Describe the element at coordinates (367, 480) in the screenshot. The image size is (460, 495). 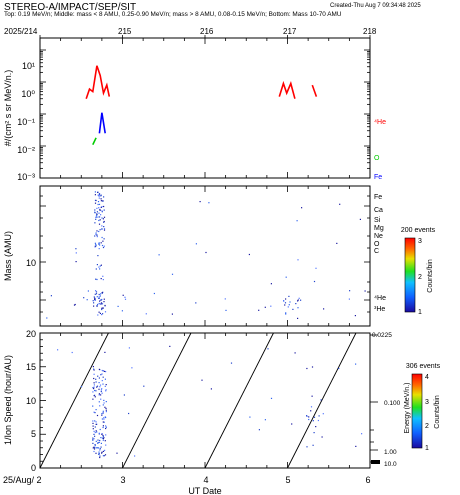
I see `bottom-xtick-4: 6` at that location.